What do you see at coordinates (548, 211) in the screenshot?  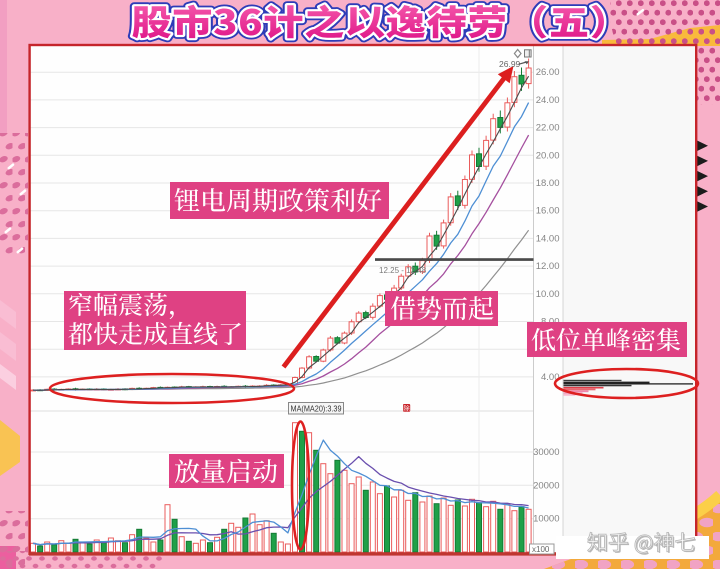 I see `svg-text: 16.00` at bounding box center [548, 211].